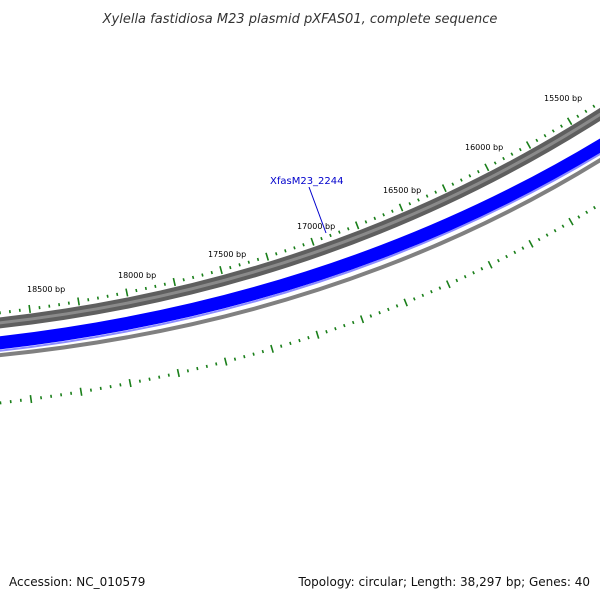 The width and height of the screenshot is (600, 600). Describe the element at coordinates (307, 181) in the screenshot. I see `gene-label-xfasm23-2244: XfasM23_2244` at that location.